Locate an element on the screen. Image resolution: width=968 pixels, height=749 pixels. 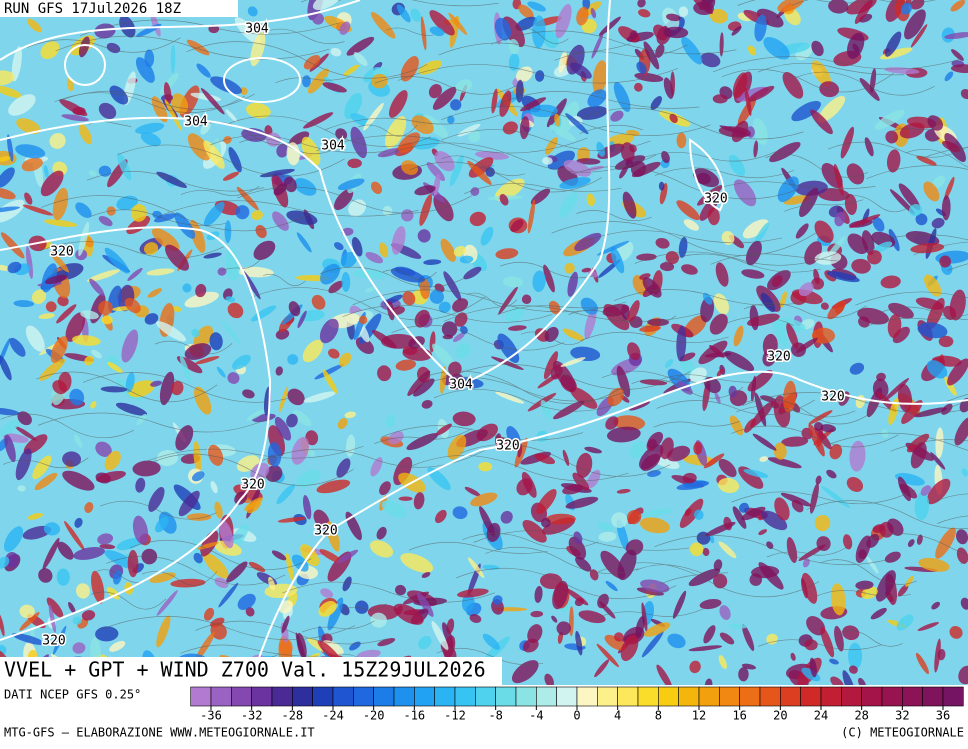
colorbar-tick-label: -28 is located at coordinates (292, 716).